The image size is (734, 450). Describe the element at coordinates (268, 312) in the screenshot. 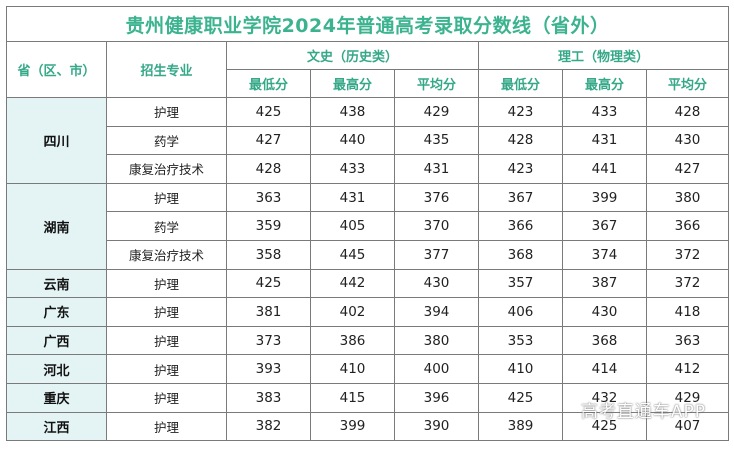

I see `arts-min-cell: 381` at that location.